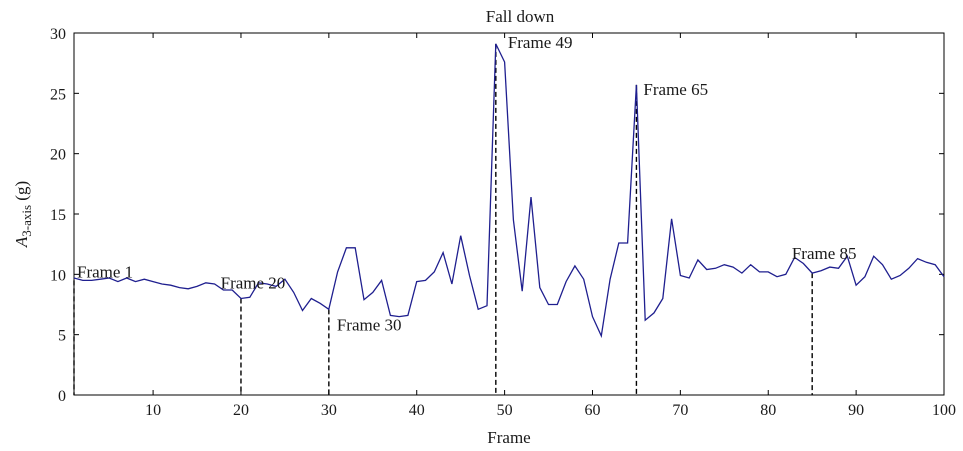 The height and width of the screenshot is (451, 963). Describe the element at coordinates (253, 282) in the screenshot. I see `frame-annotation-label: Frame 20` at that location.